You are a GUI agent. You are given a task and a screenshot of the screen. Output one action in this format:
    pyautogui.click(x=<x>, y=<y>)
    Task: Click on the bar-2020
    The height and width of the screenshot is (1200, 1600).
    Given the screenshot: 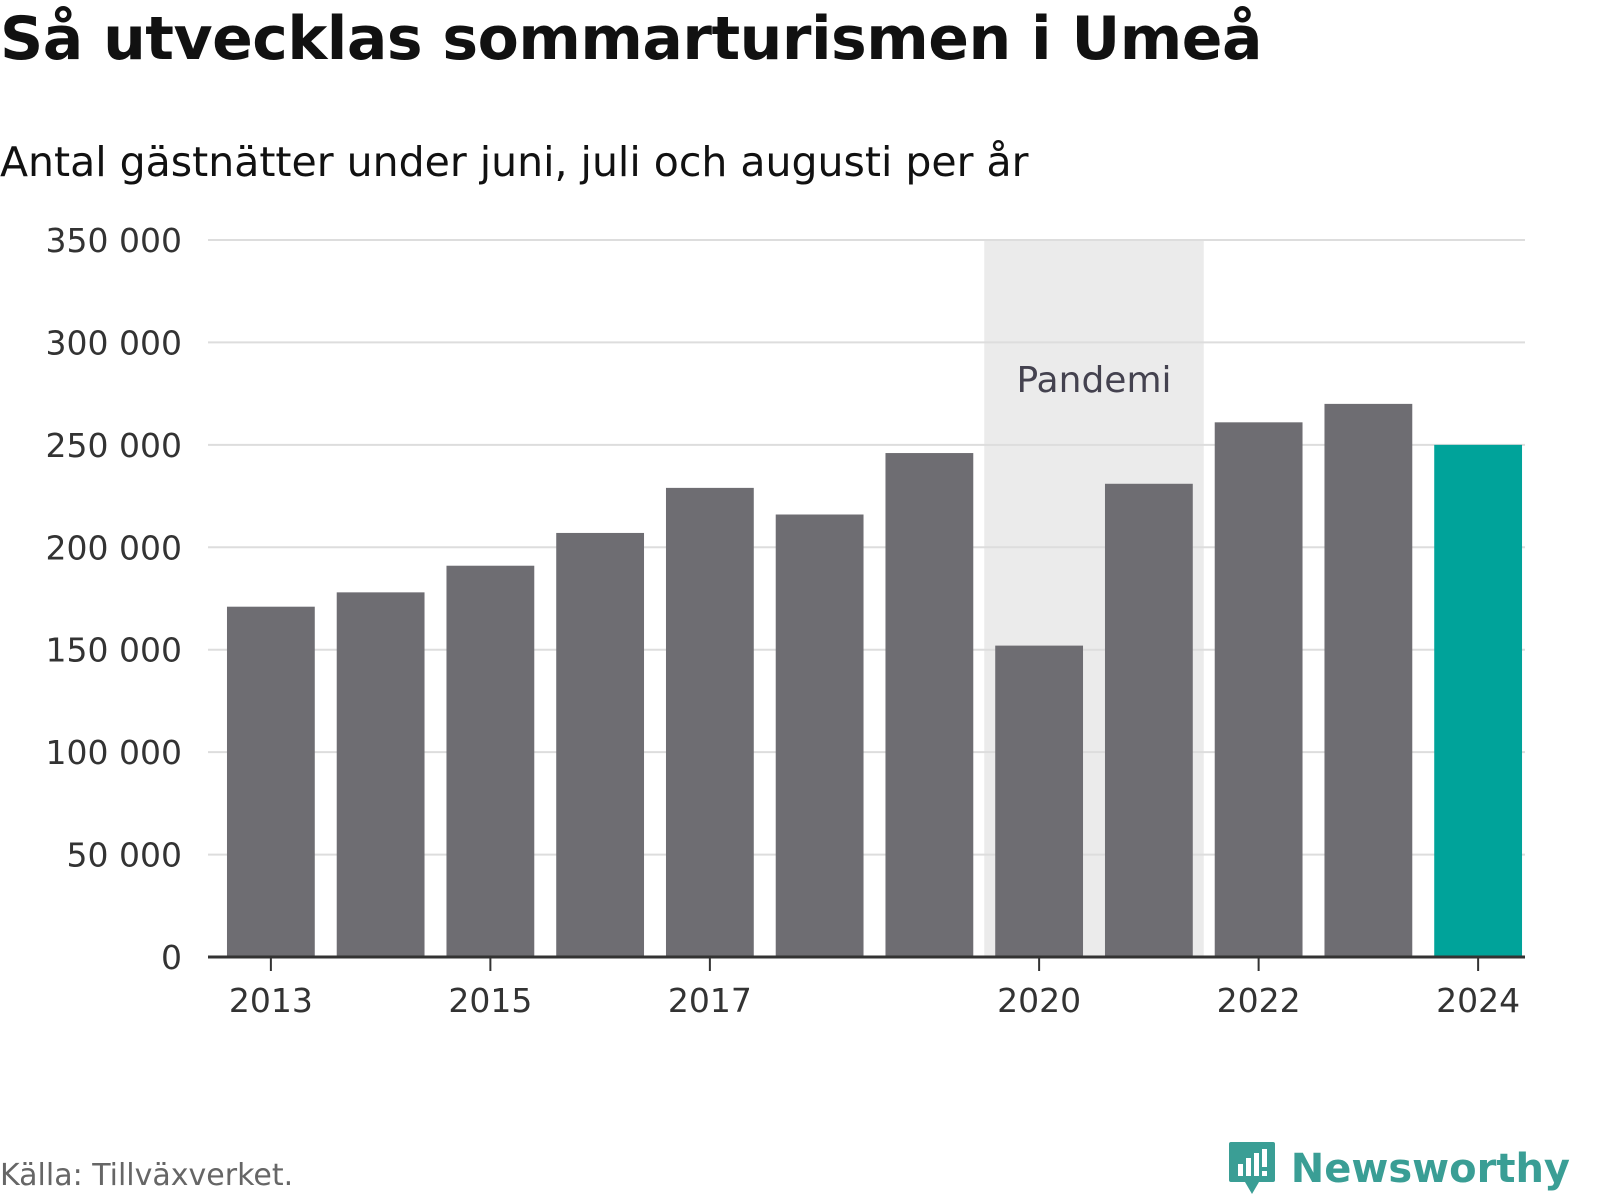 What is the action you would take?
    pyautogui.click(x=1039, y=801)
    